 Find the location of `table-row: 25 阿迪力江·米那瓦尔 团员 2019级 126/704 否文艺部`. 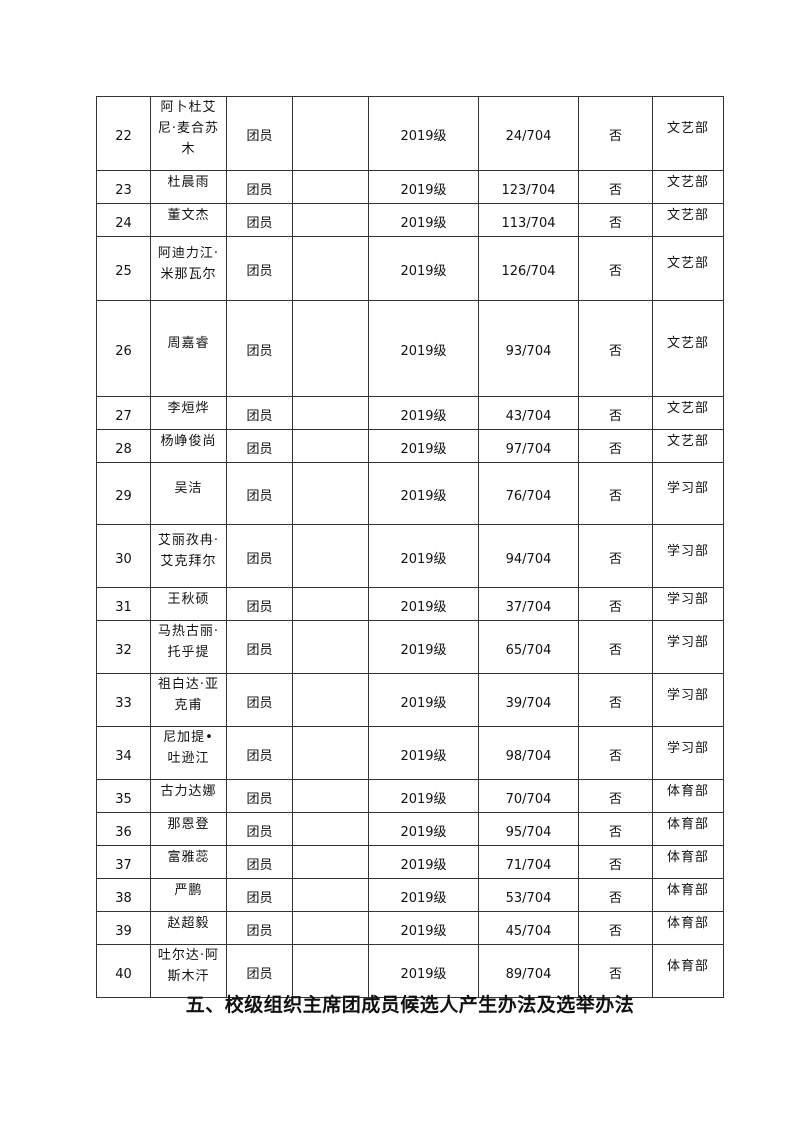

table-row: 25 阿迪力江·米那瓦尔 团员 2019级 126/704 否文艺部 is located at coordinates (410, 268).